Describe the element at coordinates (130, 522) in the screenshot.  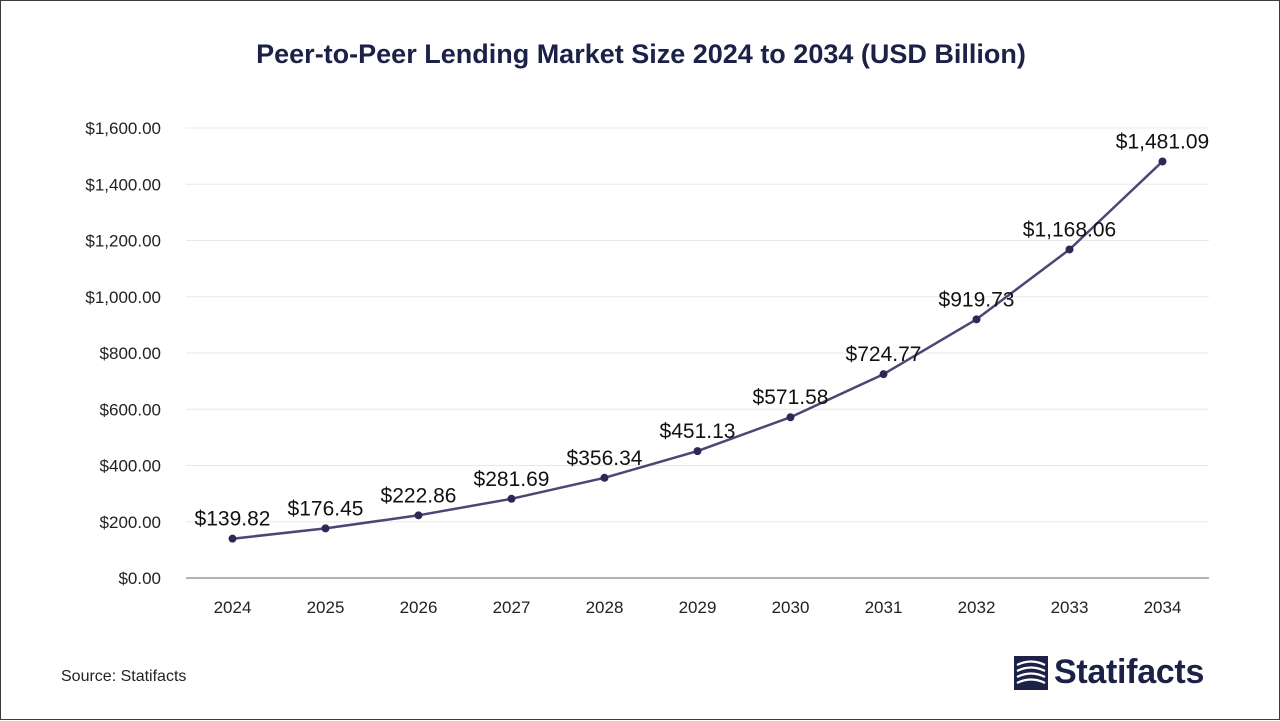
I see `y-tick-label: $200.00` at that location.